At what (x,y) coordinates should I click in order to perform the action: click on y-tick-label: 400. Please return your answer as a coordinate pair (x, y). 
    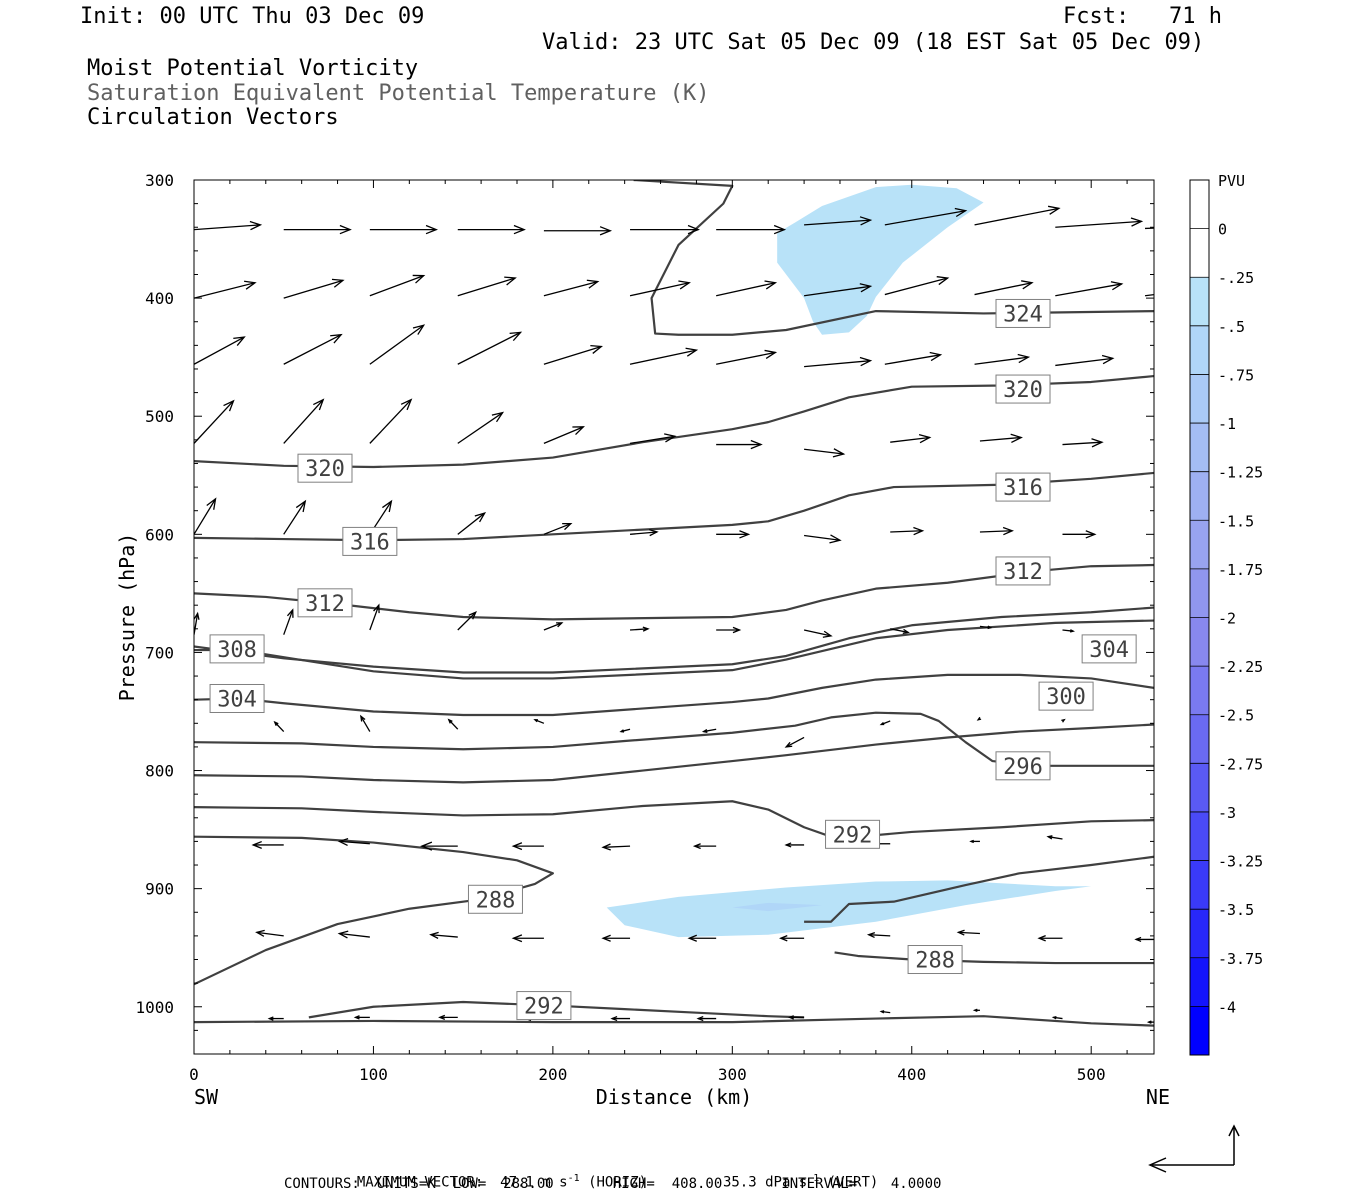
    Looking at the image, I should click on (159, 298).